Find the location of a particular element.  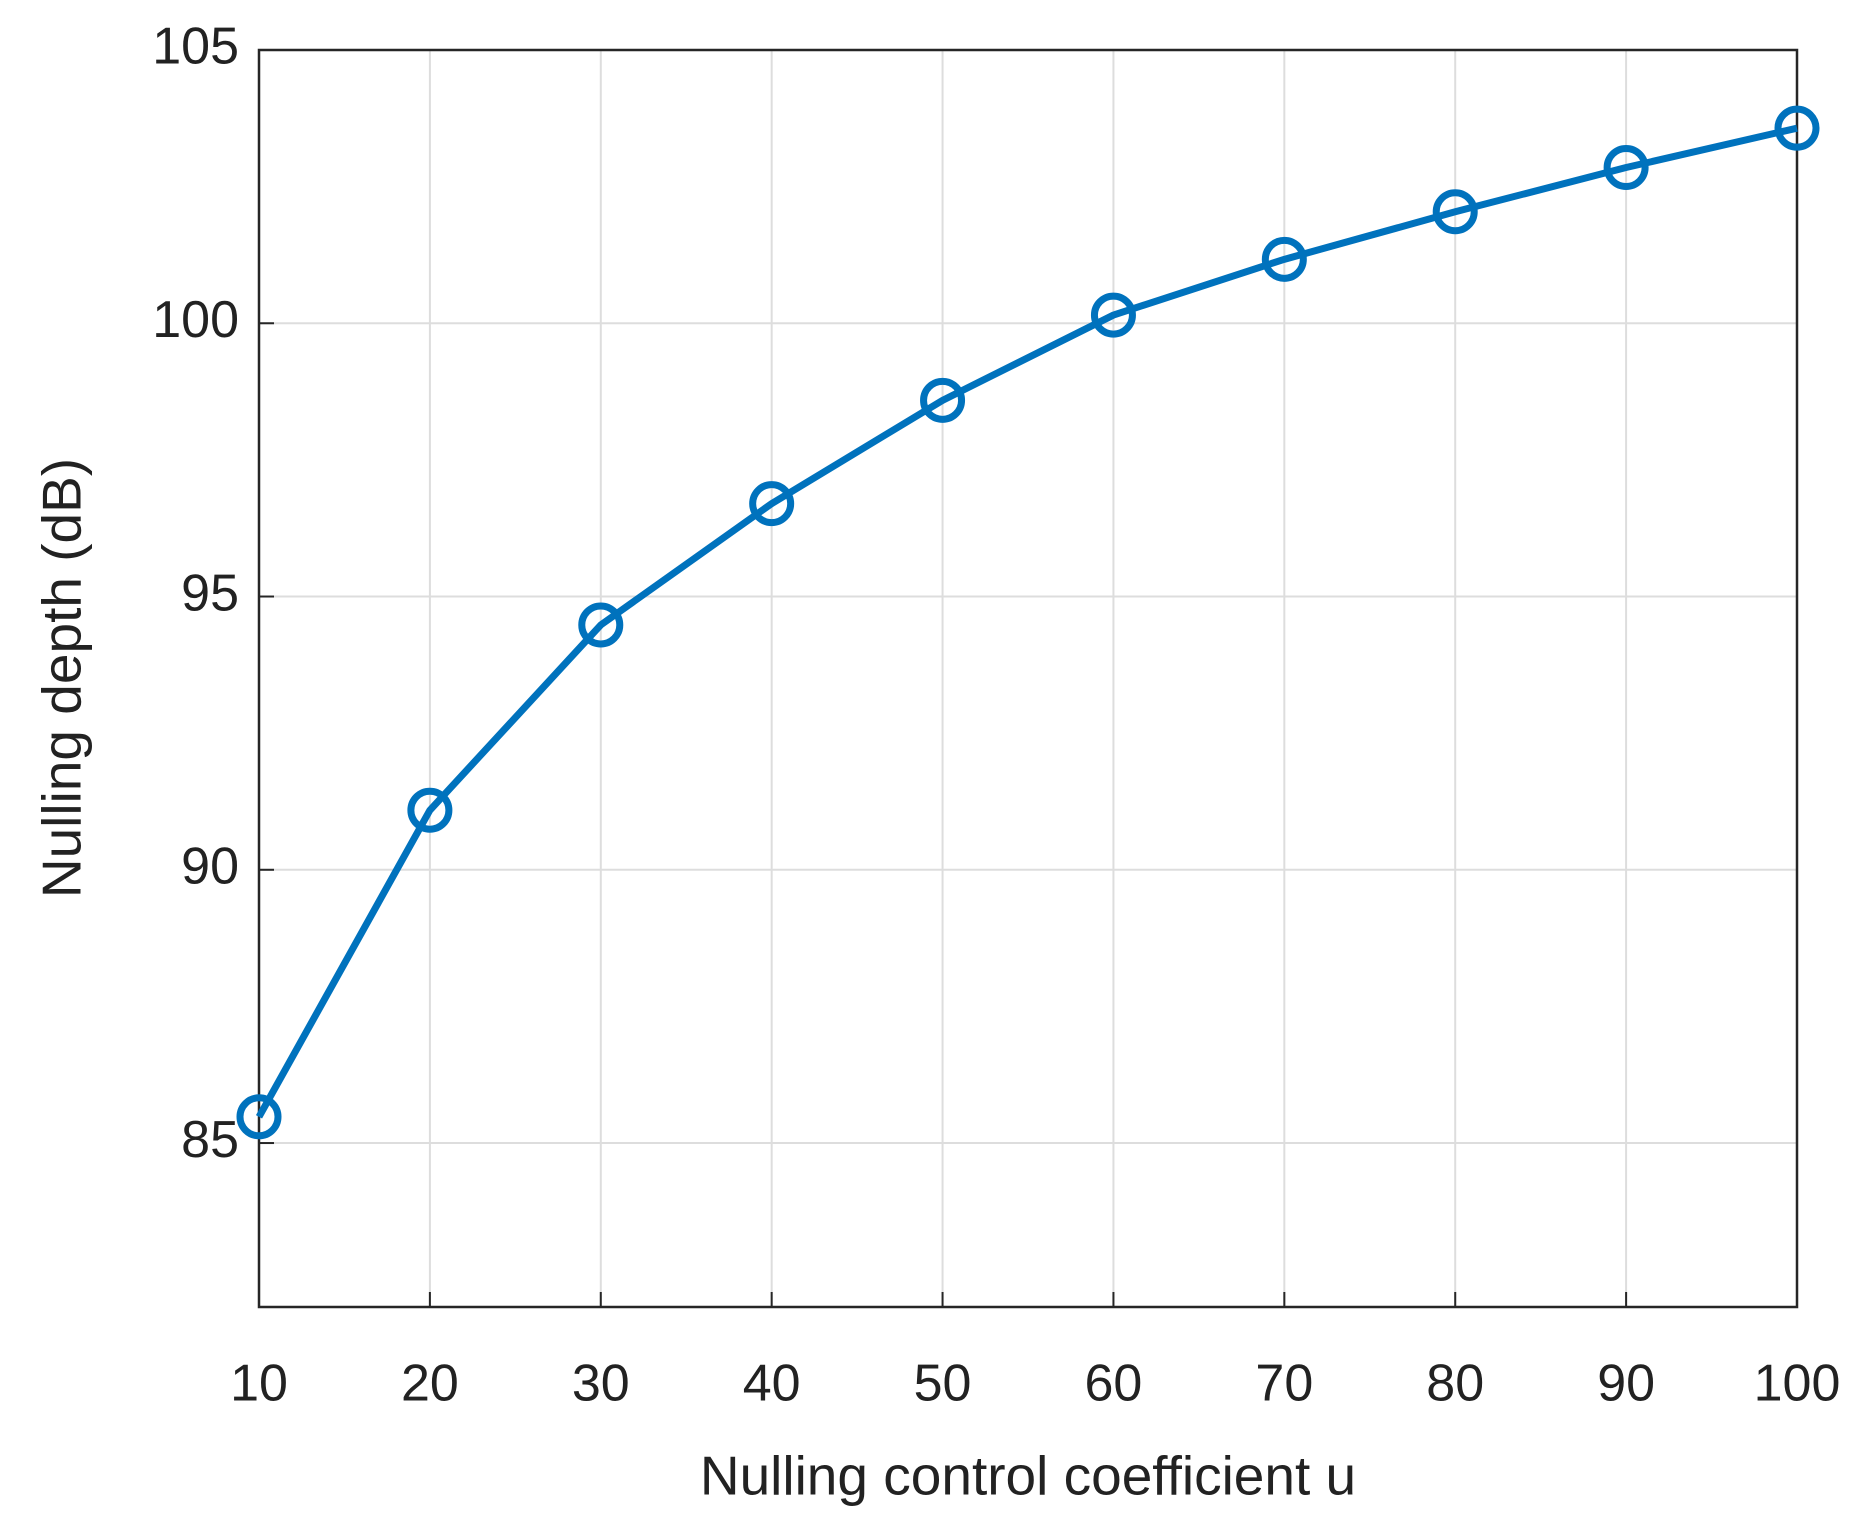

y-tick-label: 105 is located at coordinates (195, 47).